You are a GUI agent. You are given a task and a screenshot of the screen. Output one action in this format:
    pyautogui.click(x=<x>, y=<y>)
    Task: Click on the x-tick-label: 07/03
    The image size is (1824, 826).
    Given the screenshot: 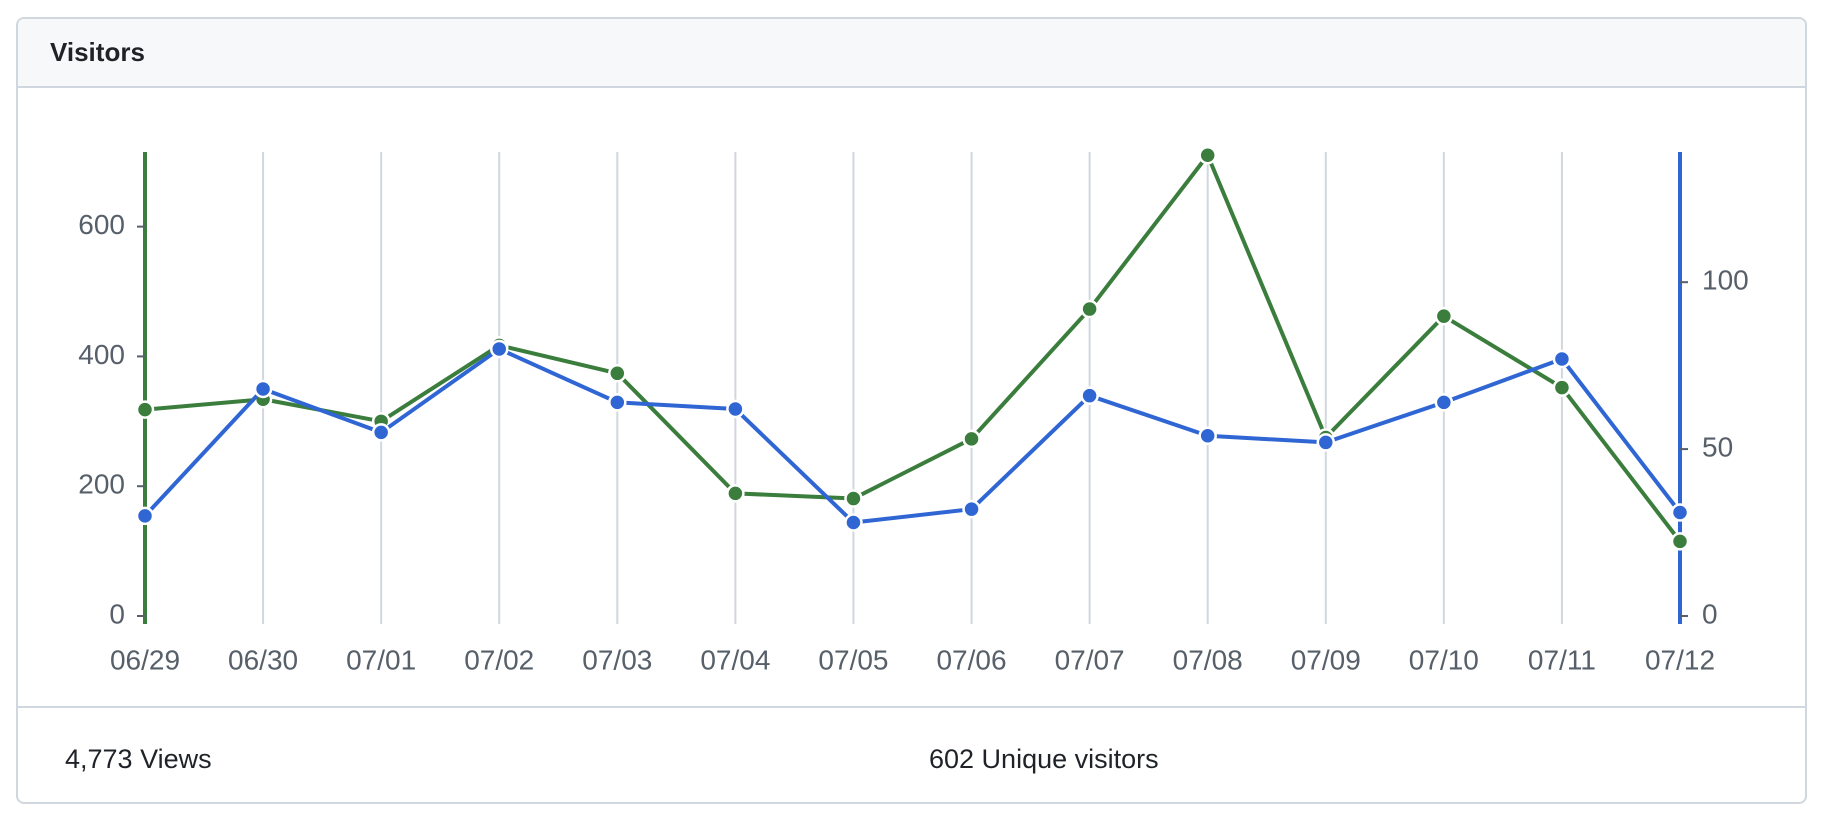 What is the action you would take?
    pyautogui.click(x=617, y=659)
    